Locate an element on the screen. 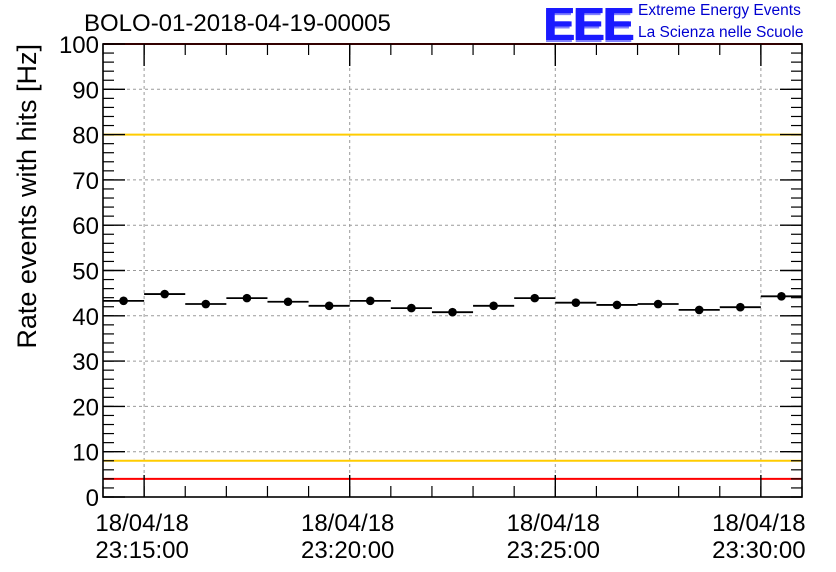 The image size is (836, 572). logo-line-2: La Scienza nelle Scuole is located at coordinates (721, 32).